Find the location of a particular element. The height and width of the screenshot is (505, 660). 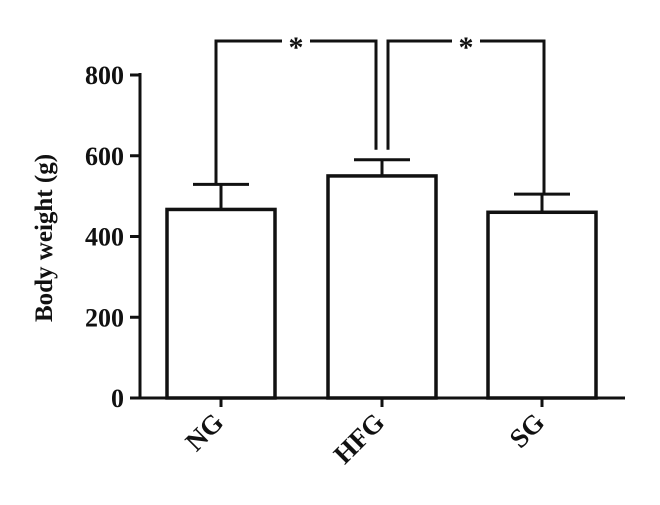

significance-bracket-hfg-sg is located at coordinates (466, 116).